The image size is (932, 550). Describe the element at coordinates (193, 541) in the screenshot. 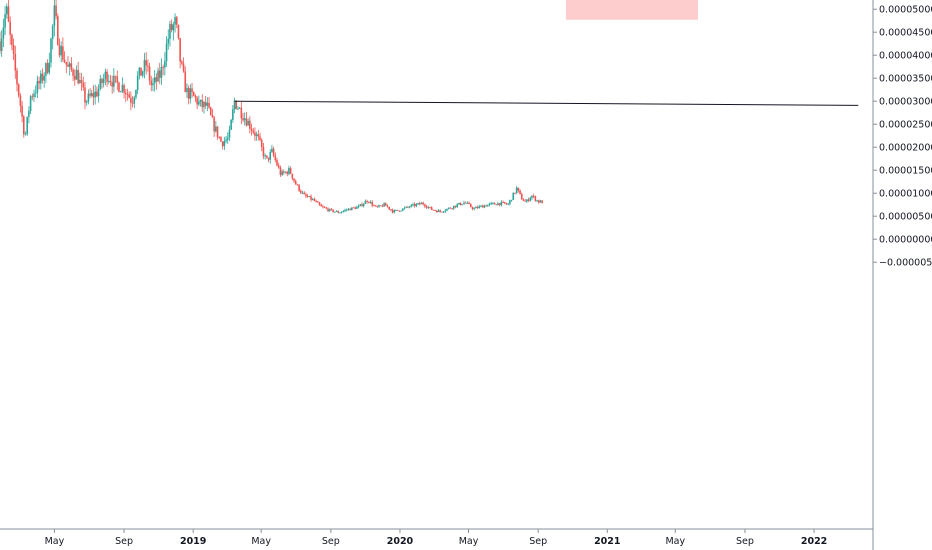

I see `time-tick-label: 2019` at that location.